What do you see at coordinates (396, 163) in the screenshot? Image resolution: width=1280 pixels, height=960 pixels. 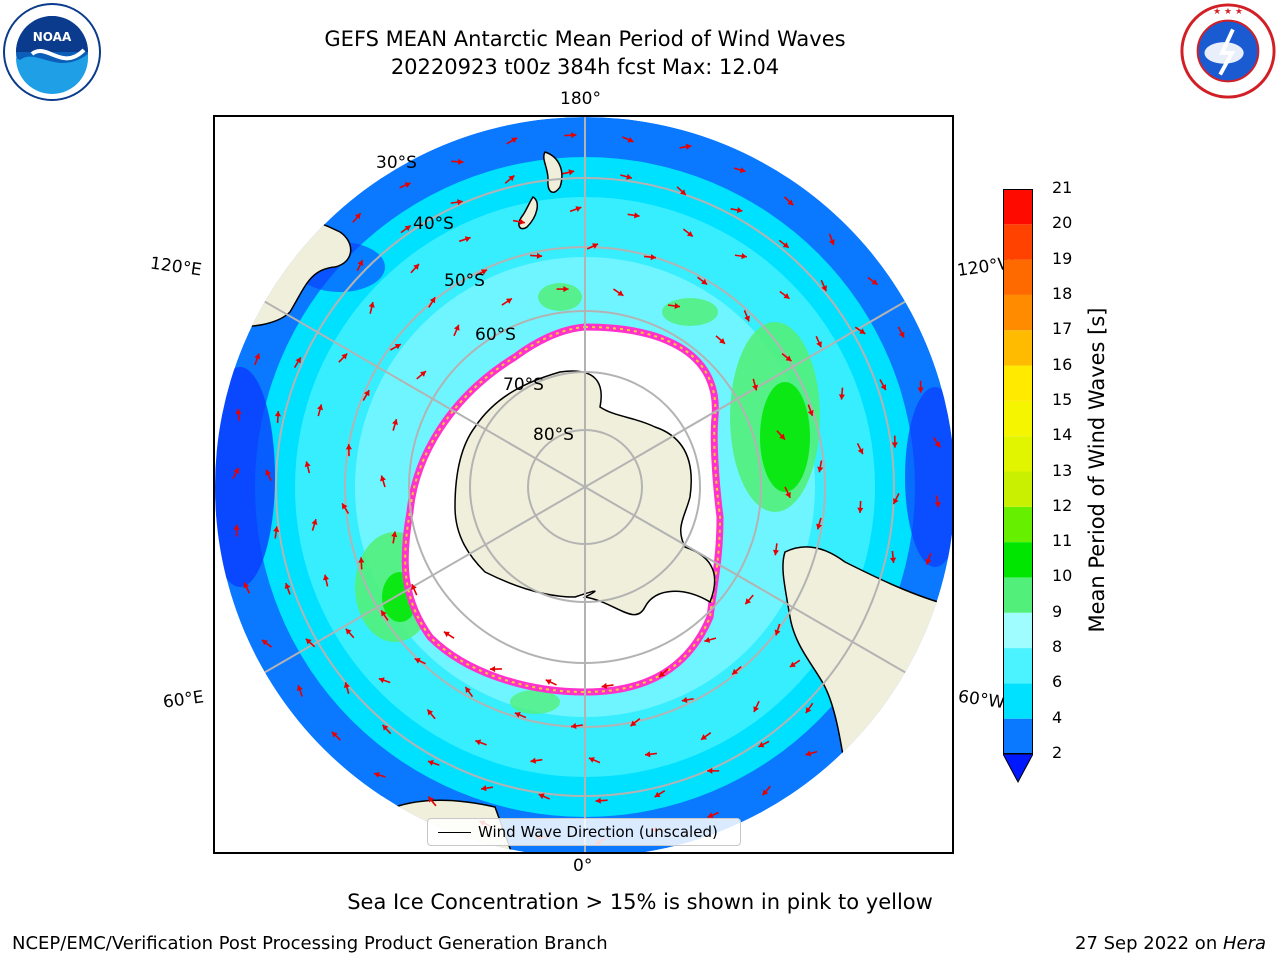 I see `lat-label-30s: 30°S` at bounding box center [396, 163].